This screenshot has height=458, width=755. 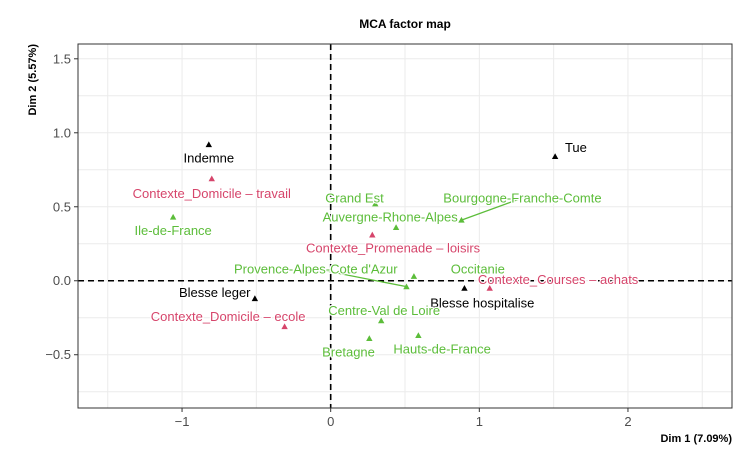 I want to click on y-tick-label: 0.5, so click(x=62, y=206).